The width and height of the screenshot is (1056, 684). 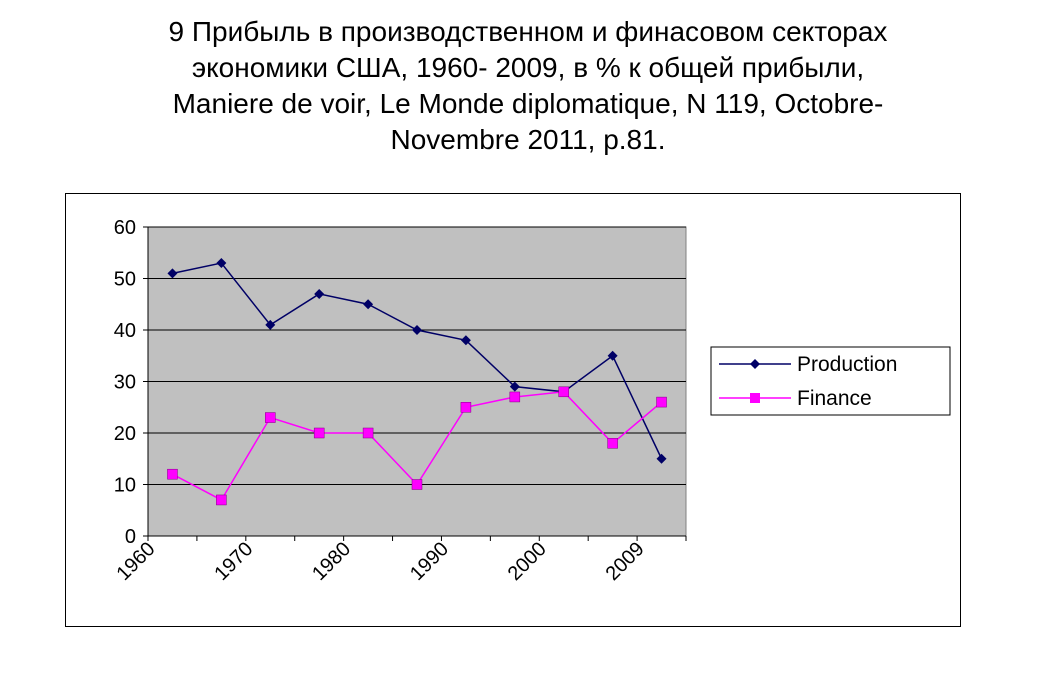 I want to click on legend-marker-production, so click(x=755, y=364).